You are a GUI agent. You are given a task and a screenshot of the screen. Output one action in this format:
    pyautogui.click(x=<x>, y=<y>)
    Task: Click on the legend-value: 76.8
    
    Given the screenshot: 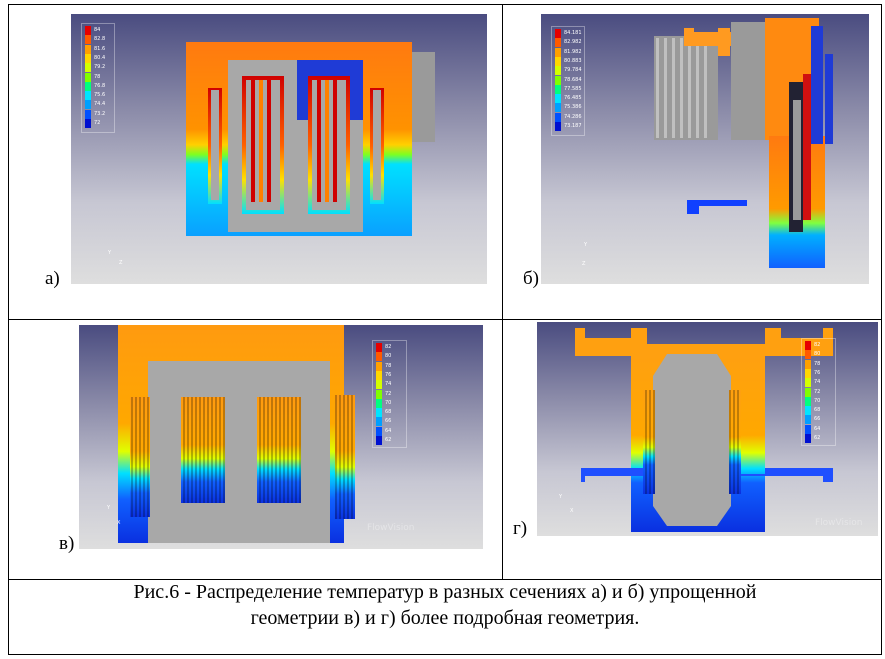 What is the action you would take?
    pyautogui.click(x=100, y=85)
    